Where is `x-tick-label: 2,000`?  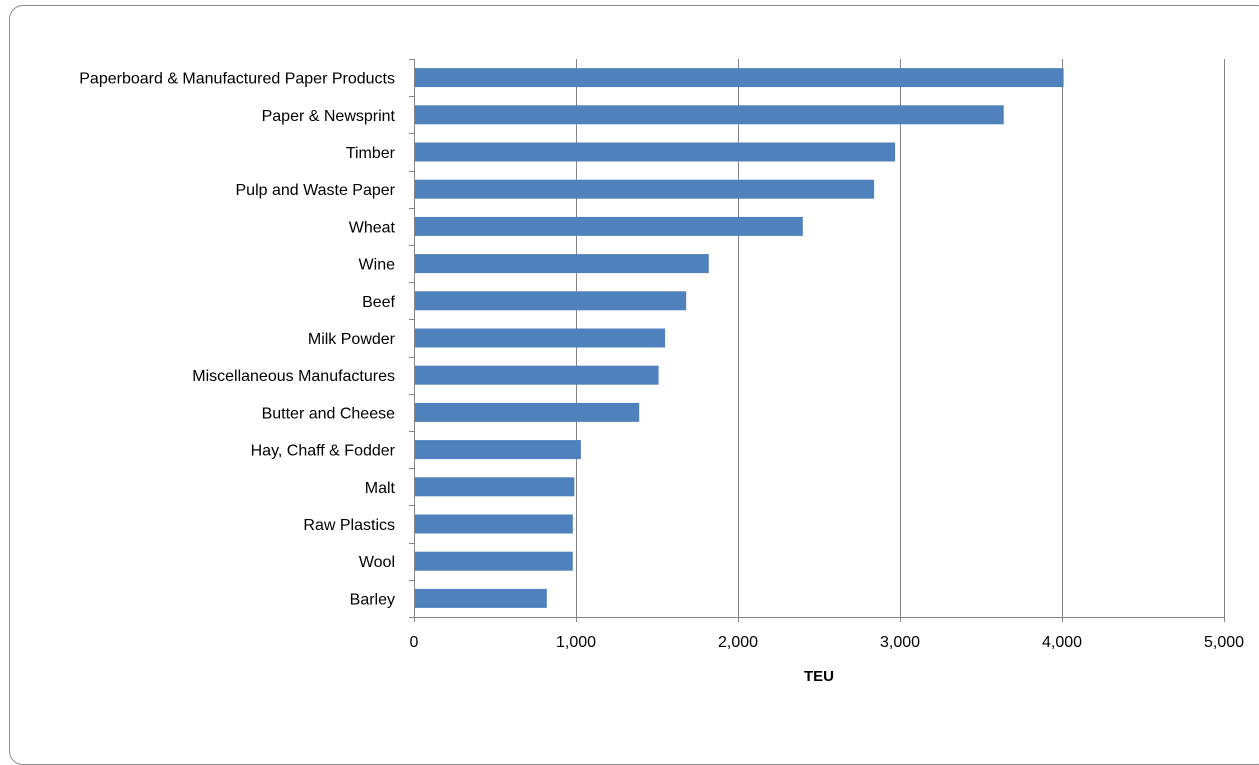
x-tick-label: 2,000 is located at coordinates (738, 642).